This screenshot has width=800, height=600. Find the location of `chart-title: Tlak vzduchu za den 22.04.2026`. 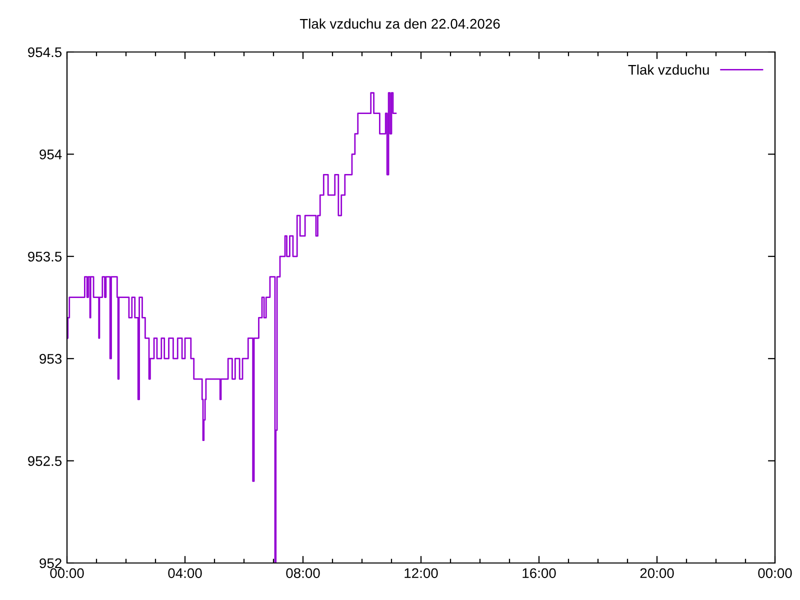

chart-title: Tlak vzduchu za den 22.04.2026 is located at coordinates (400, 23).